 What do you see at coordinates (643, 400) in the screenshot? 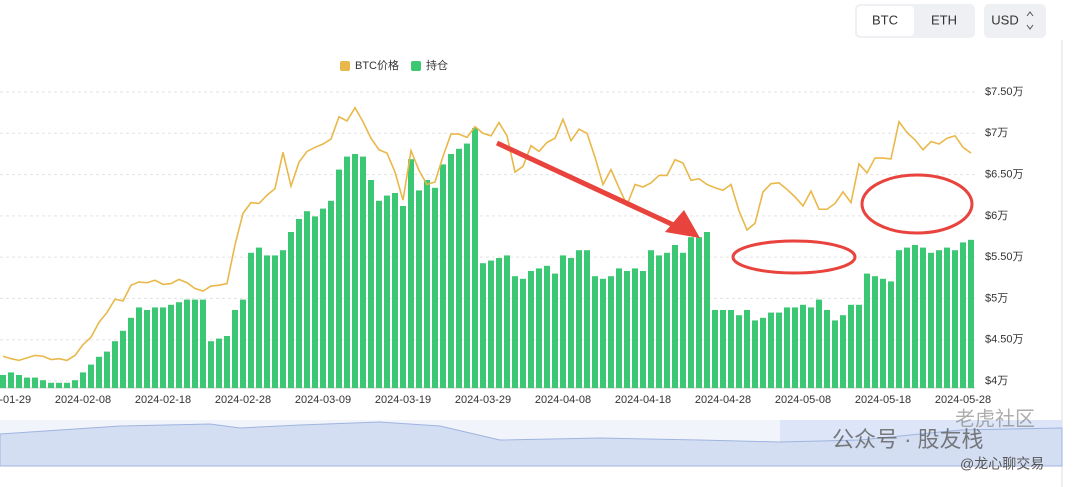
I see `x-tick-label: 2024-04-18` at bounding box center [643, 400].